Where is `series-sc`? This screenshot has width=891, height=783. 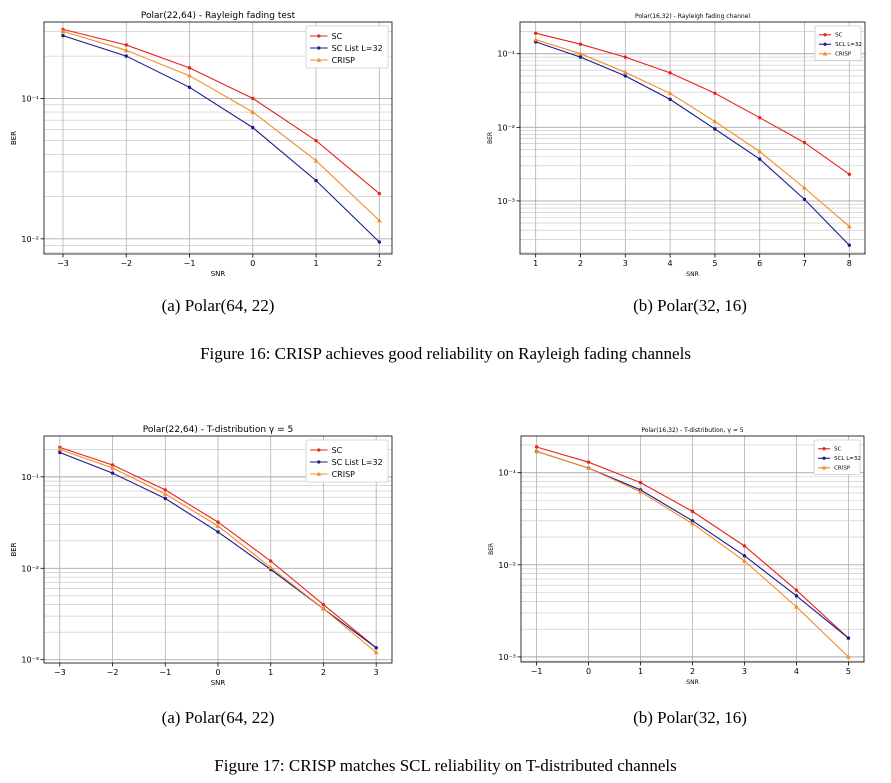
series-sc is located at coordinates (692, 104).